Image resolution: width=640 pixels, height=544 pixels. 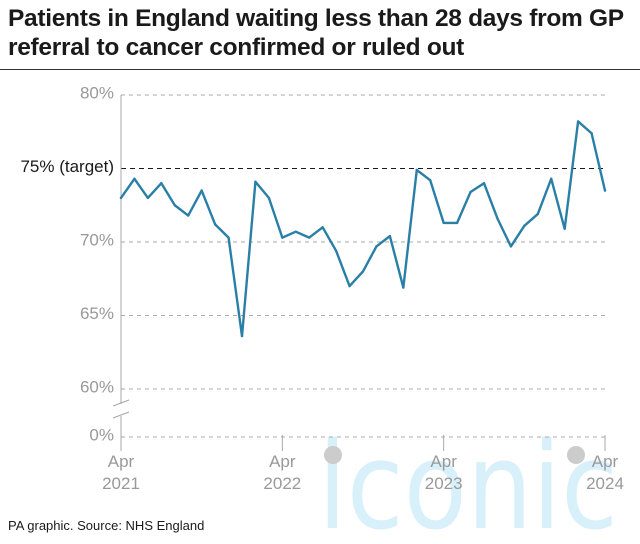 I want to click on y-tick-label: 70%, so click(x=97, y=239).